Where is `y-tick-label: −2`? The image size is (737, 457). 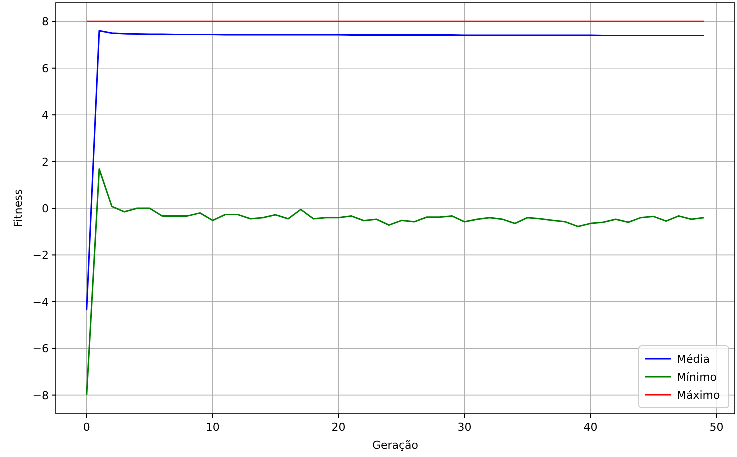 y-tick-label: −2 is located at coordinates (40, 255).